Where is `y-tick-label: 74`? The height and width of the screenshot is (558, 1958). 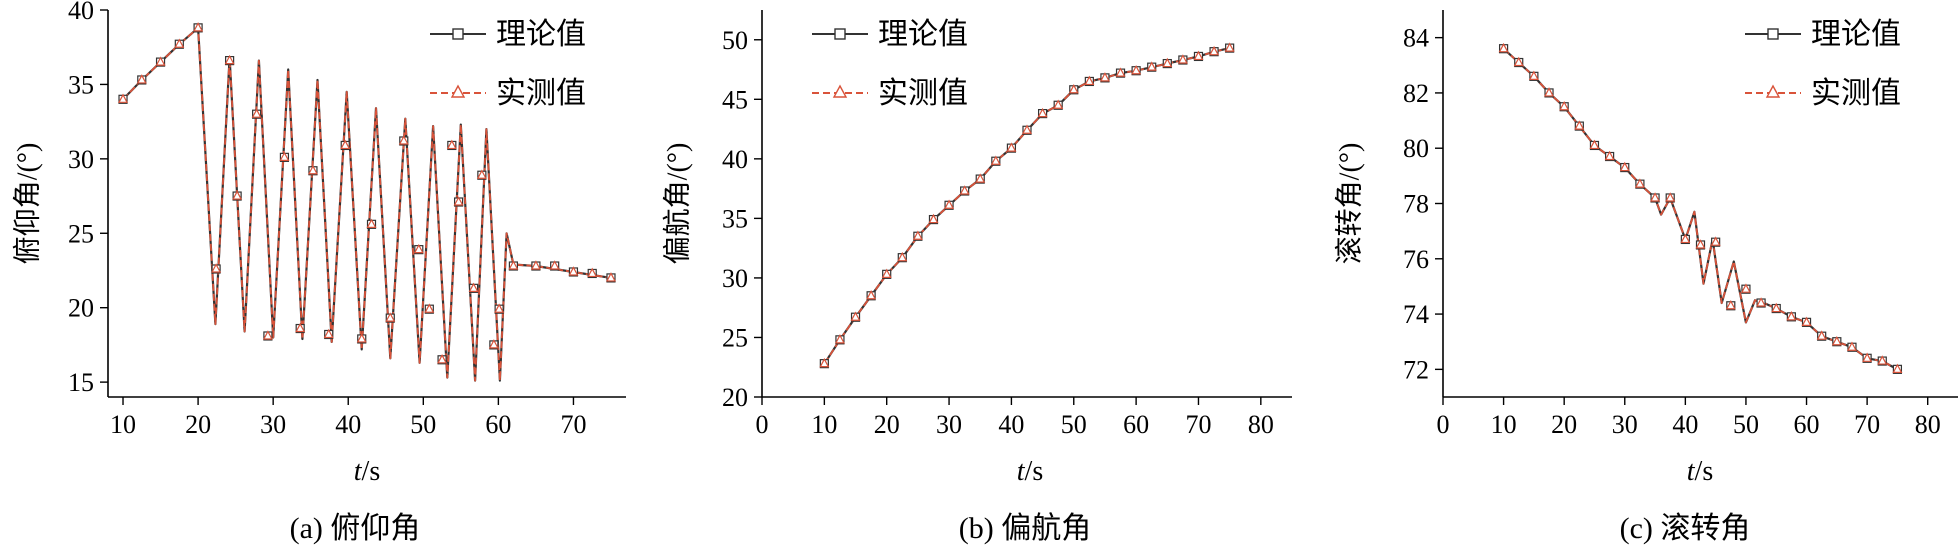
y-tick-label: 74 is located at coordinates (1416, 314).